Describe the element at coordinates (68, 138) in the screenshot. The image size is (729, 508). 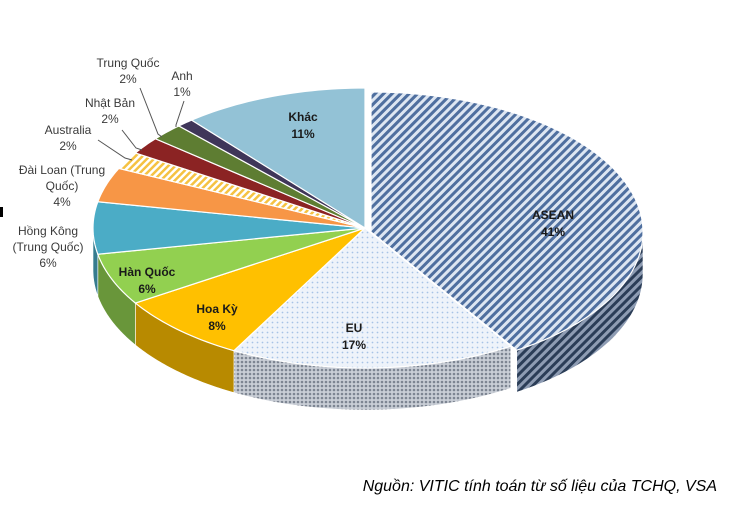
I see `slice-label-7: Australia 2%` at that location.